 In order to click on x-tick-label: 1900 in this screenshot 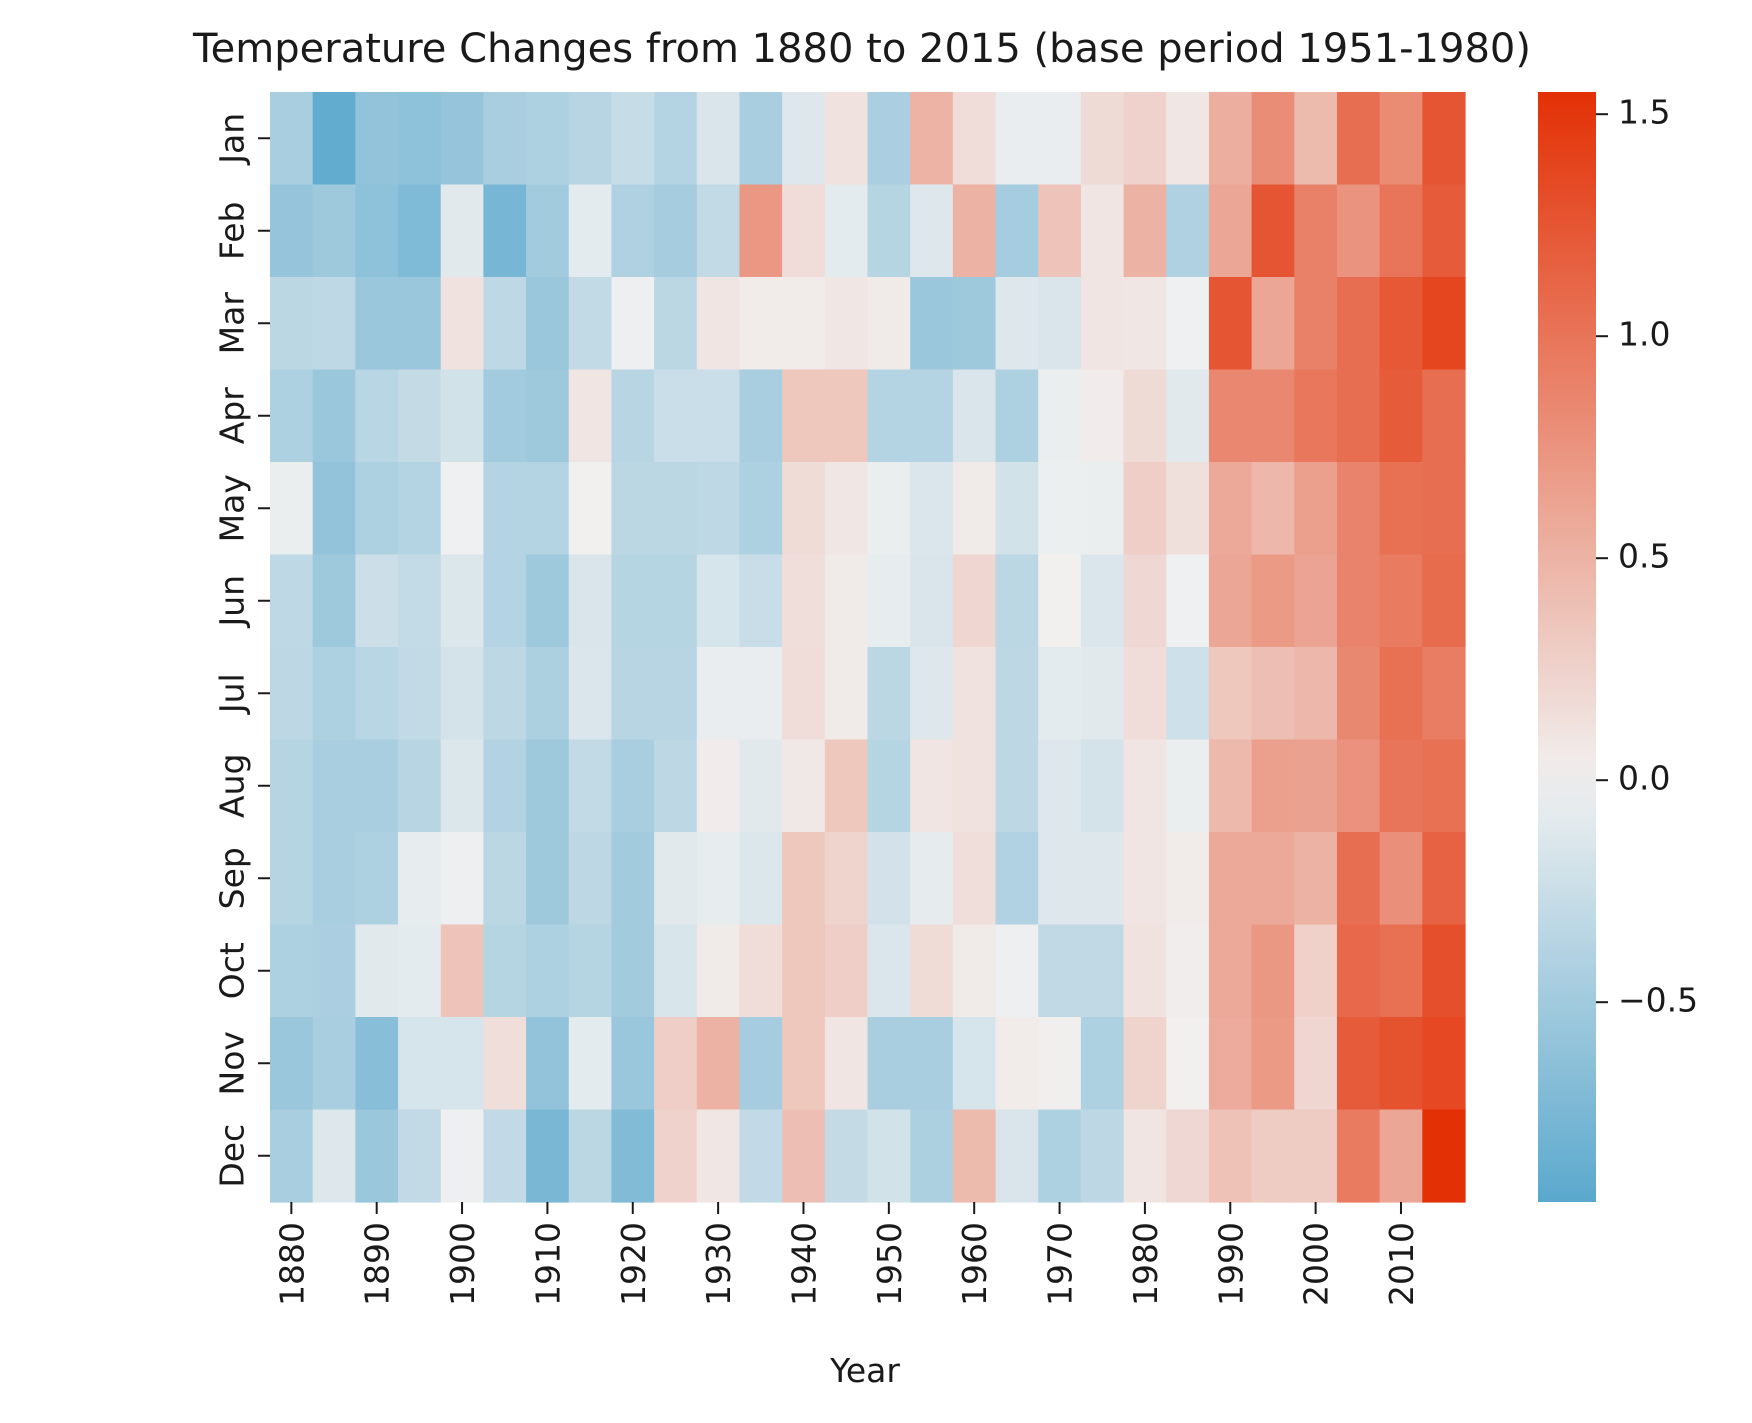, I will do `click(462, 1264)`.